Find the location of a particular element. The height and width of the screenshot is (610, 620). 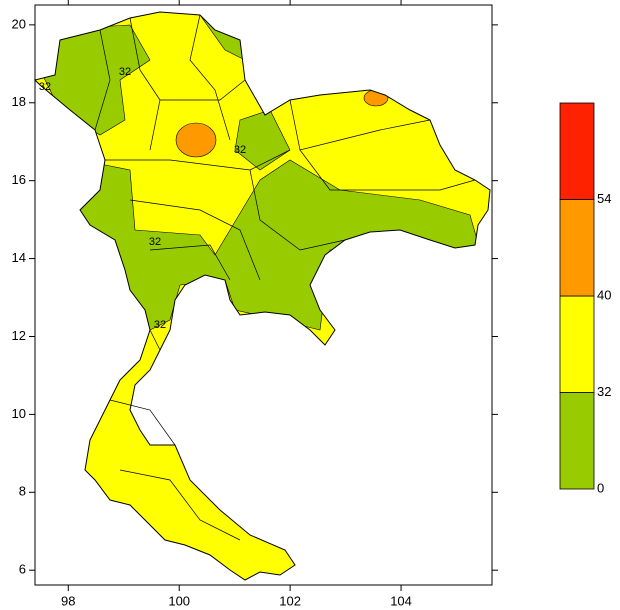

x-tick-label: 100 is located at coordinates (179, 600).